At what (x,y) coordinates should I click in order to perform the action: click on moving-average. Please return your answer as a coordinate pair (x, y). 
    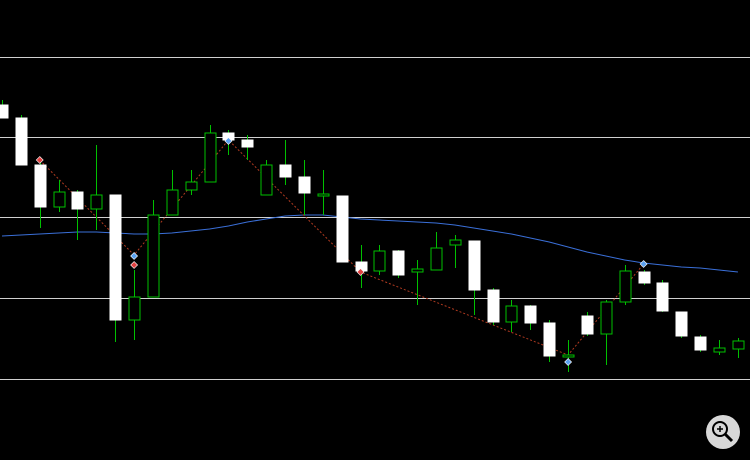
    Looking at the image, I should click on (369, 243).